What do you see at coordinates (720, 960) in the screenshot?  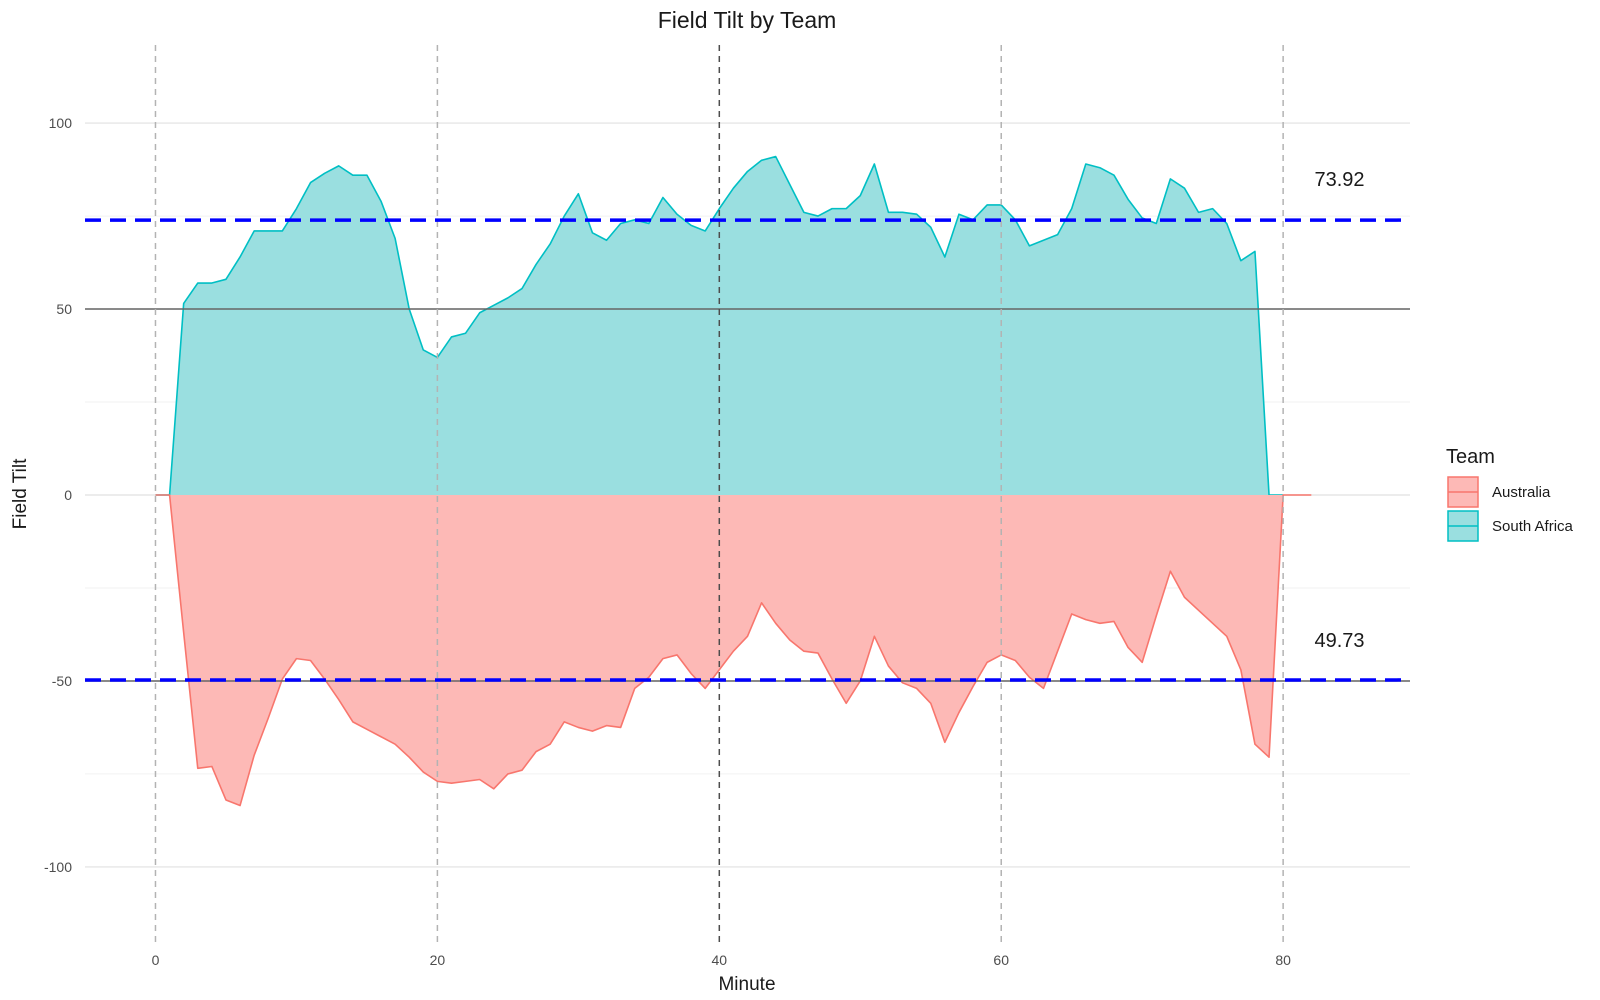 I see `x-tick-label: 40` at bounding box center [720, 960].